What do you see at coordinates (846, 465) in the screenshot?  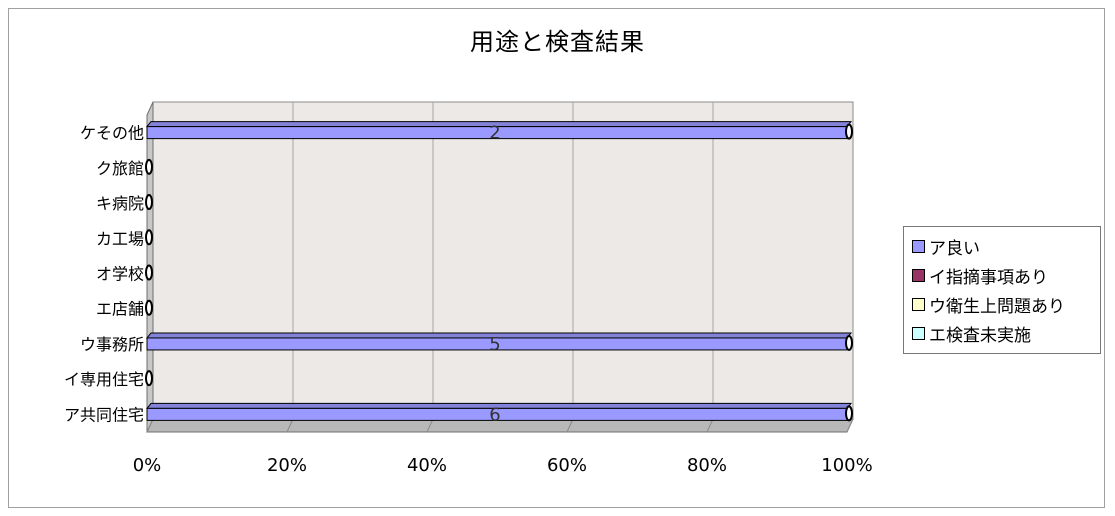 I see `x-tick-label: 100%` at bounding box center [846, 465].